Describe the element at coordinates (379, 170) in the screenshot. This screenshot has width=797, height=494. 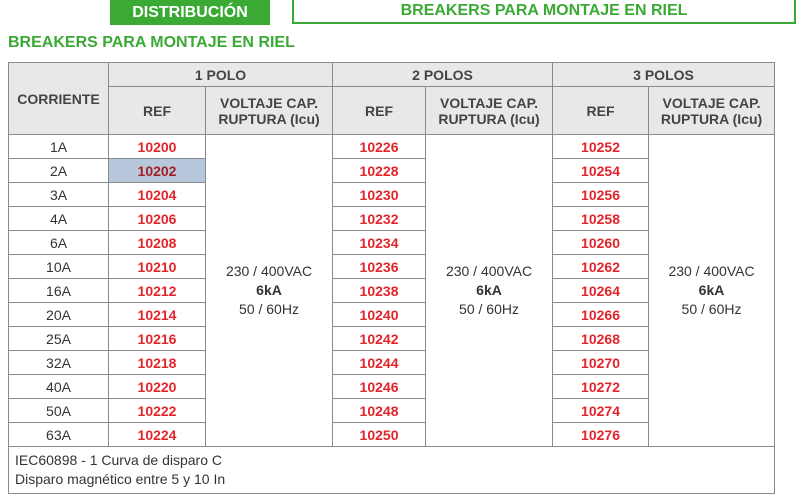
I see `ref-code: 10228` at that location.